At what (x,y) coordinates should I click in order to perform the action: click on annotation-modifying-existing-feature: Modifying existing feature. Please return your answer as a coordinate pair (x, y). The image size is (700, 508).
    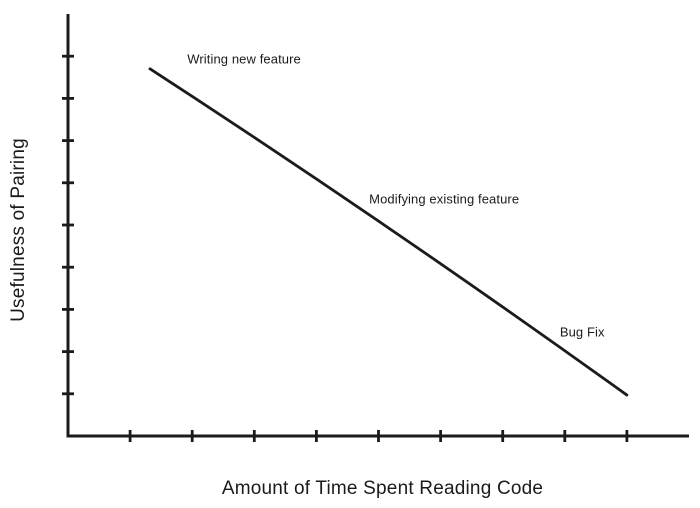
    Looking at the image, I should click on (444, 198).